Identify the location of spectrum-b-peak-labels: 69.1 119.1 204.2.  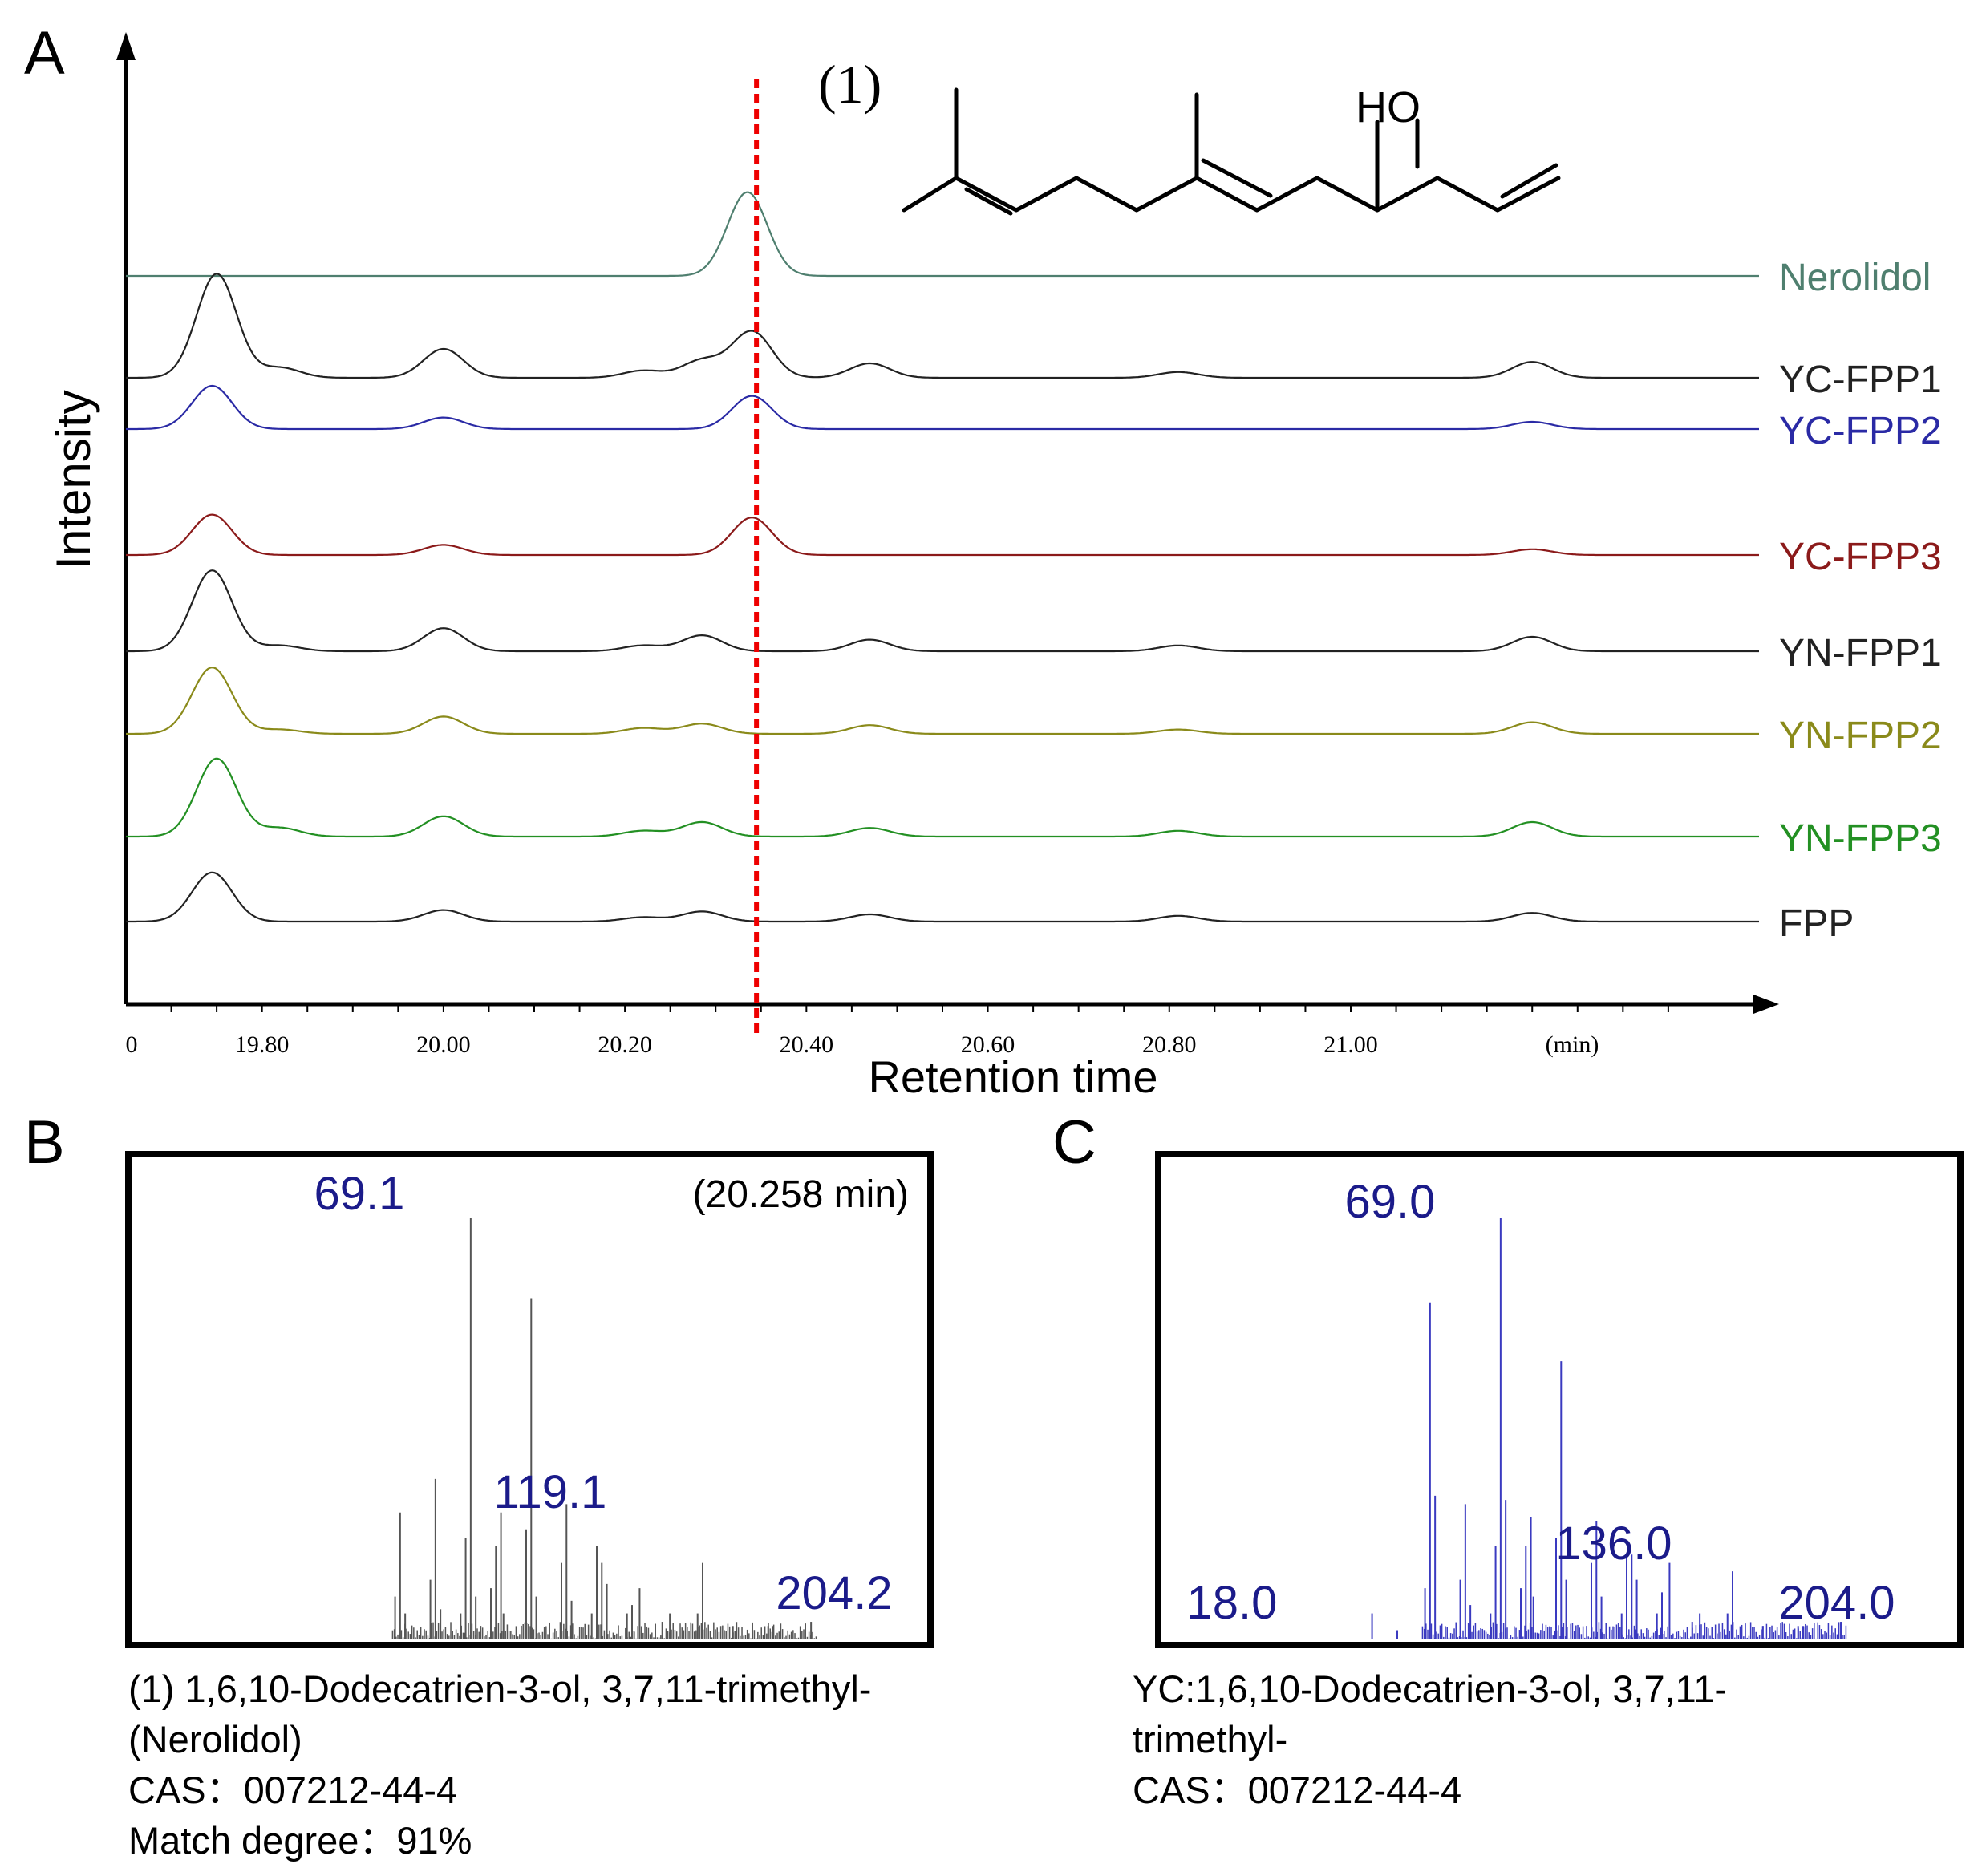
(603, 1393).